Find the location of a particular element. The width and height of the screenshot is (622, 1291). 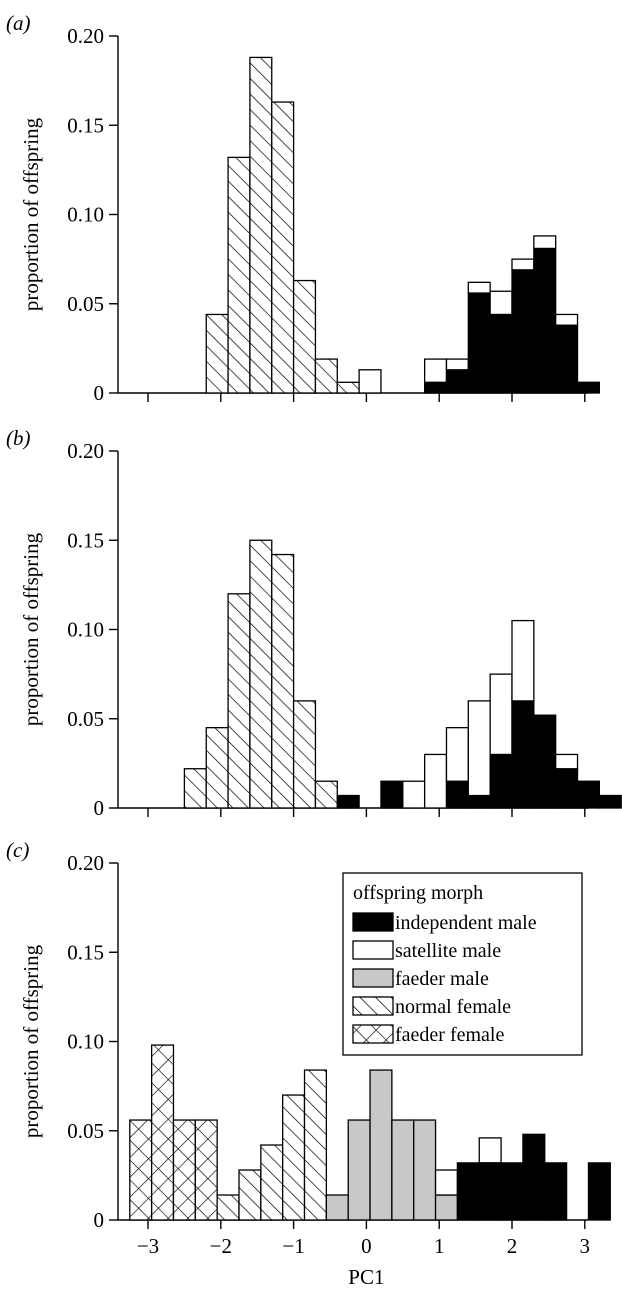

y-tick-label: 0.10 is located at coordinates (85, 630).